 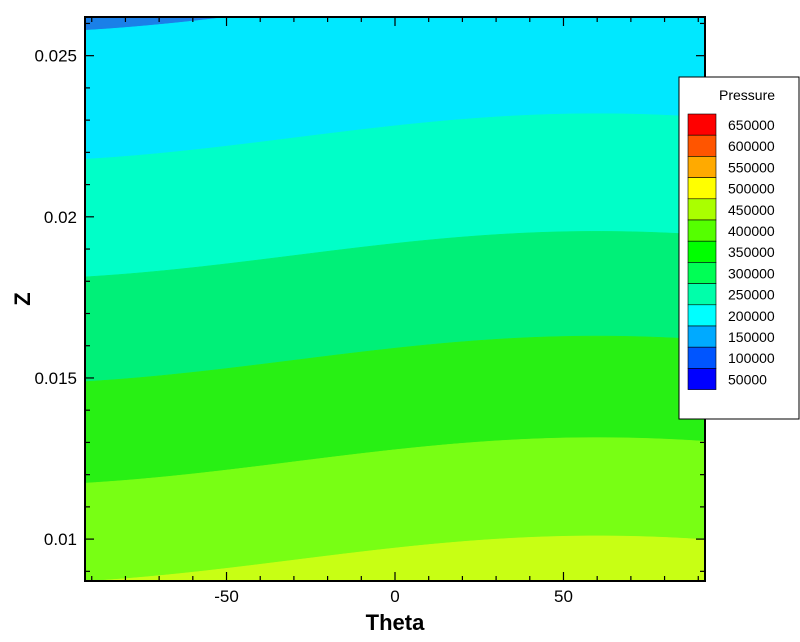 What do you see at coordinates (751, 295) in the screenshot?
I see `legend-label: 250000` at bounding box center [751, 295].